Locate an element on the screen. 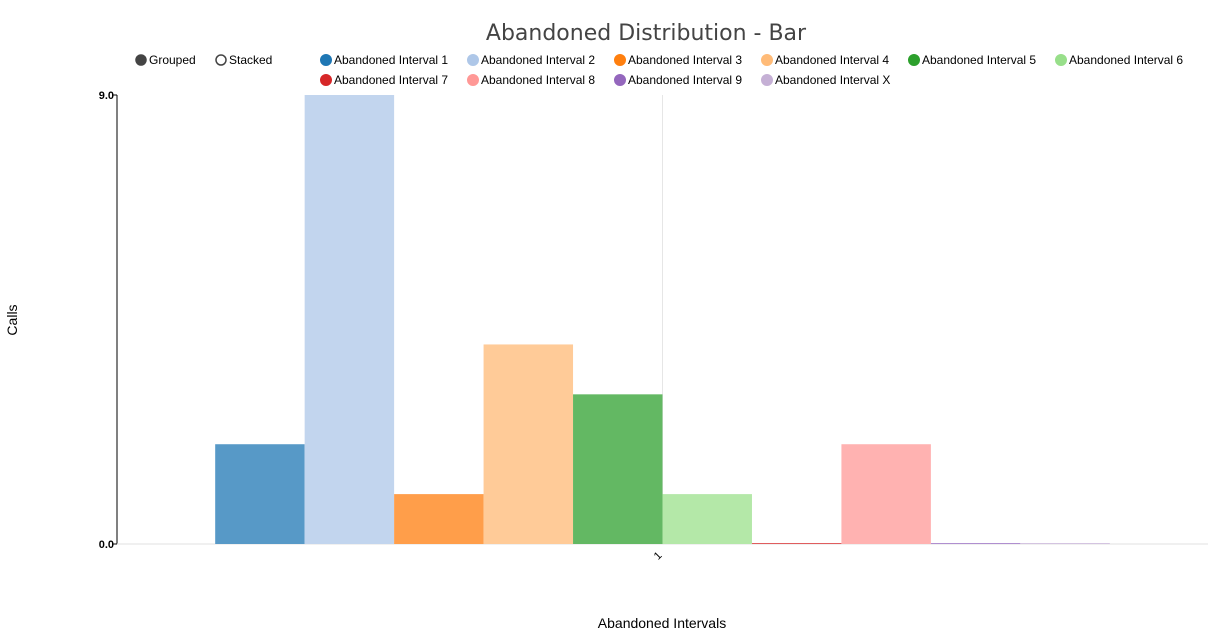 The image size is (1228, 632). y-axis-label: Calls is located at coordinates (12, 319).